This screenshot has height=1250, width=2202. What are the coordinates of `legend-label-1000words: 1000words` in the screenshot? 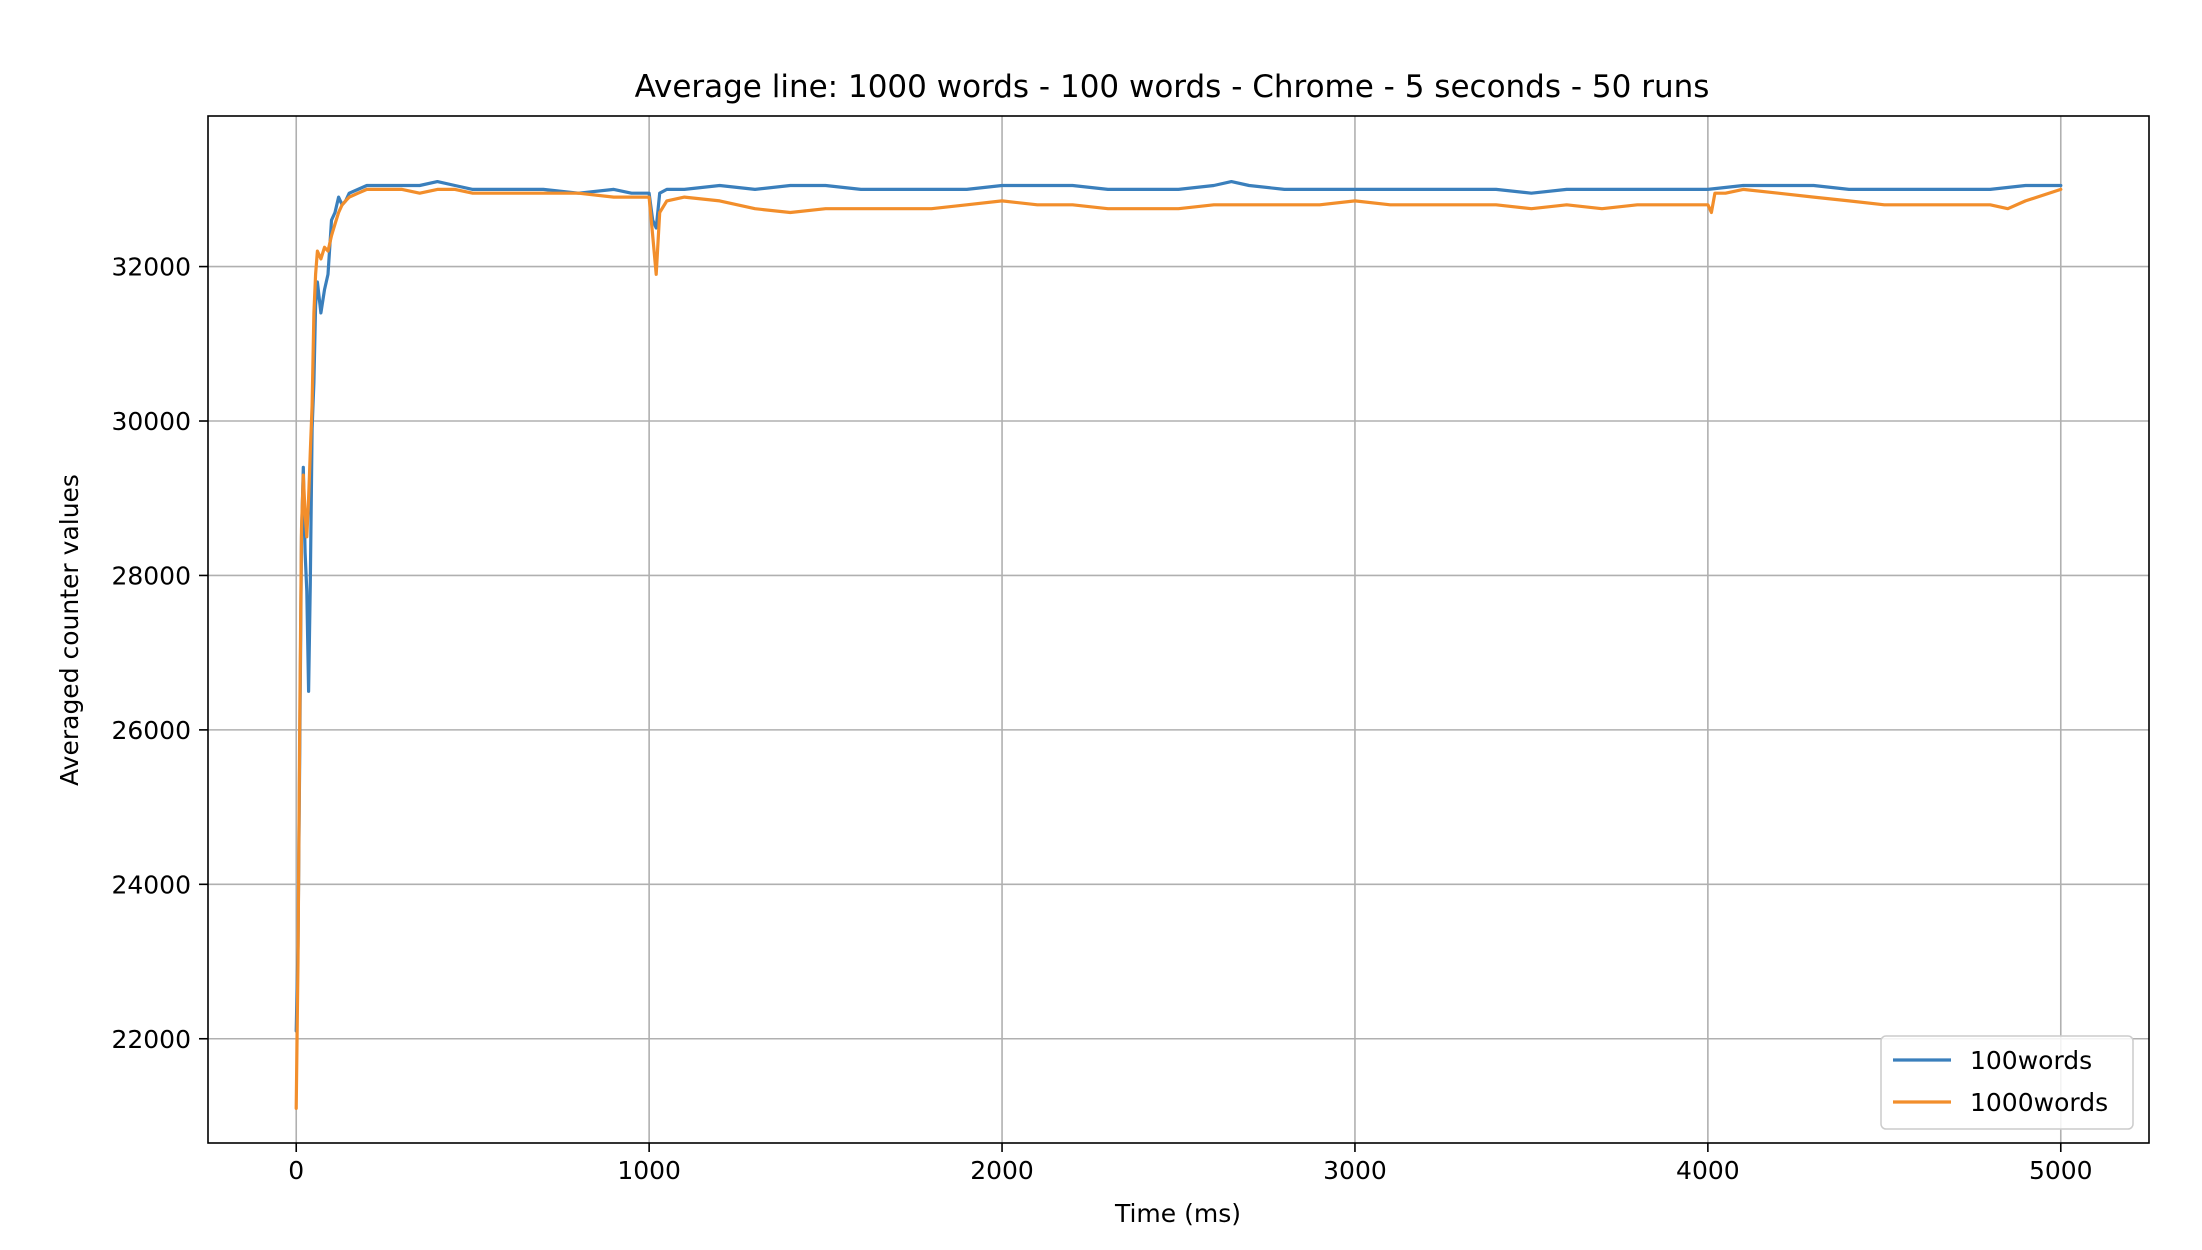 It's located at (2039, 1102).